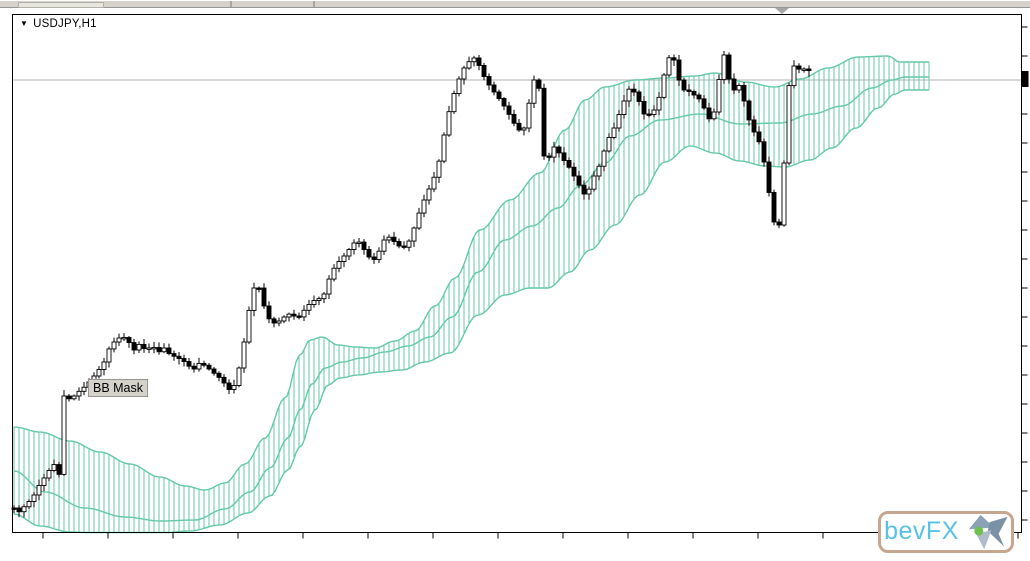 This screenshot has height=561, width=1030. What do you see at coordinates (24, 23) in the screenshot?
I see `symbol-label-arrow-icon: ▼` at bounding box center [24, 23].